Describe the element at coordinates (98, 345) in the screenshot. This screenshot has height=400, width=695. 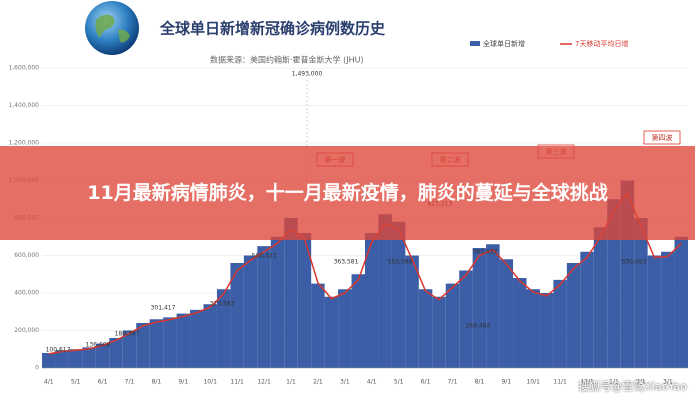
I see `annotation: 136,608` at that location.